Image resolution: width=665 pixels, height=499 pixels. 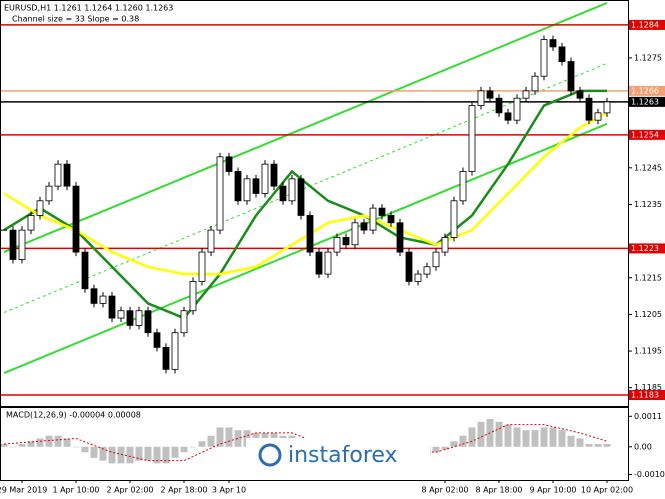 I want to click on level-label: 1.1263, so click(x=645, y=101).